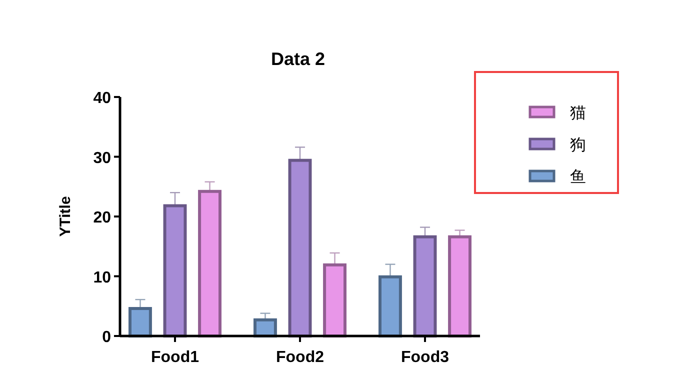  Describe the element at coordinates (578, 176) in the screenshot. I see `legend-label: 鱼` at that location.